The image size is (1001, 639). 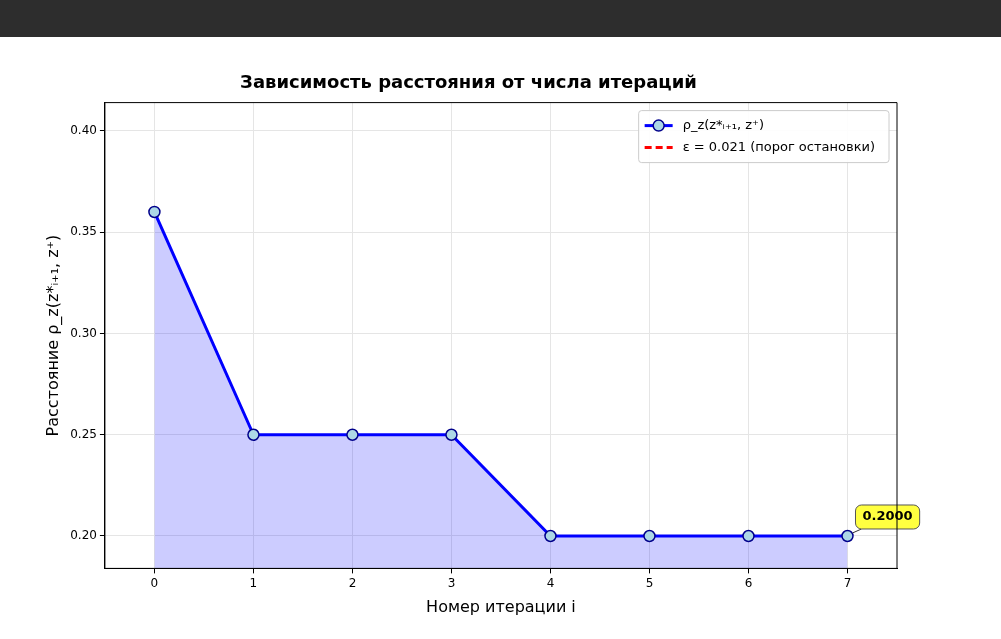 What do you see at coordinates (723, 124) in the screenshot?
I see `legend-label: ρ_z(z*ᵢ₊₁, z⁺)` at bounding box center [723, 124].